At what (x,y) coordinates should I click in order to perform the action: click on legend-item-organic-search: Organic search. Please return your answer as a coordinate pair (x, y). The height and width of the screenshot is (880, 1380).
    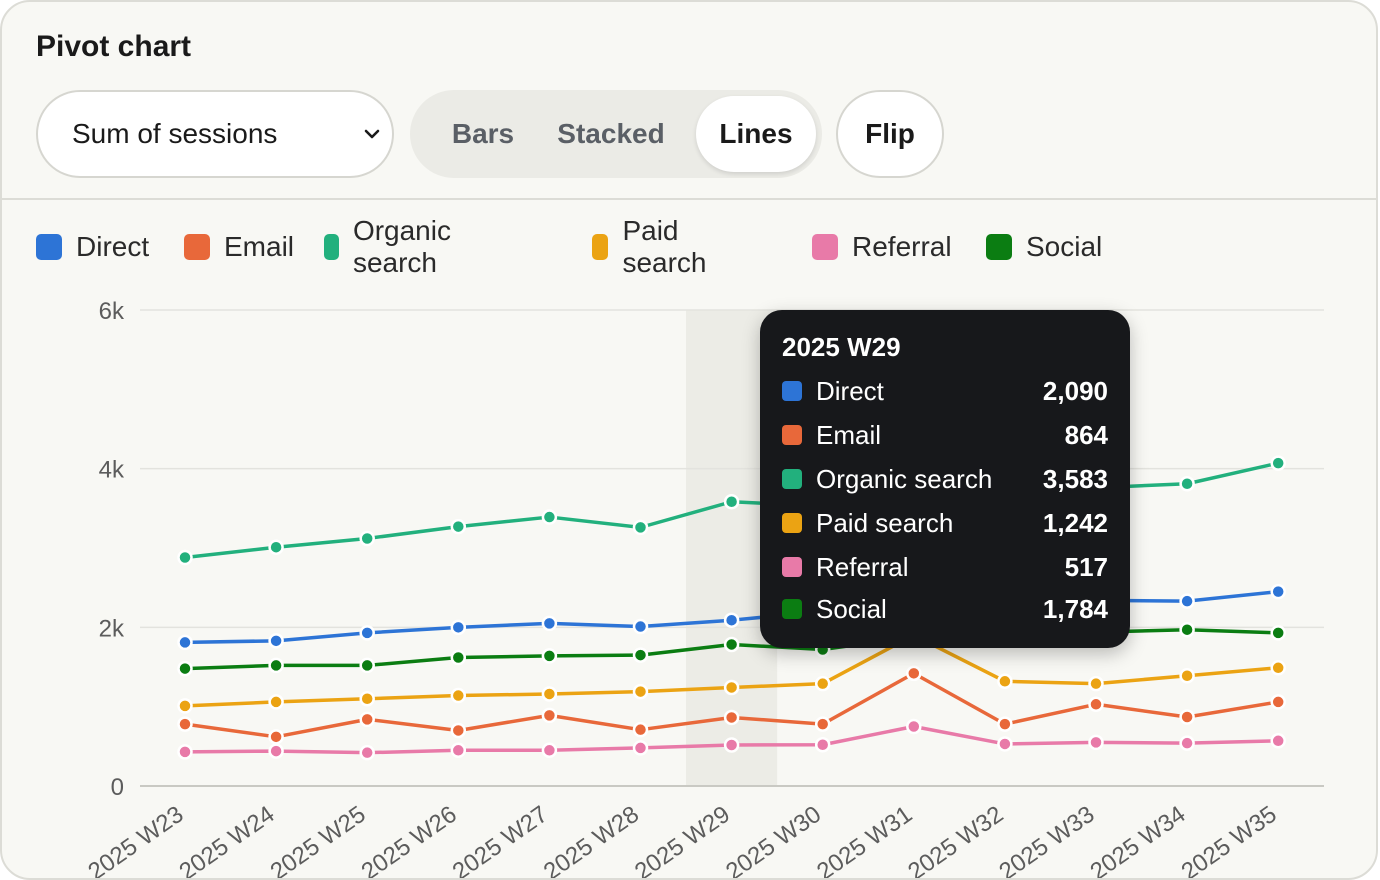
    Looking at the image, I should click on (393, 246).